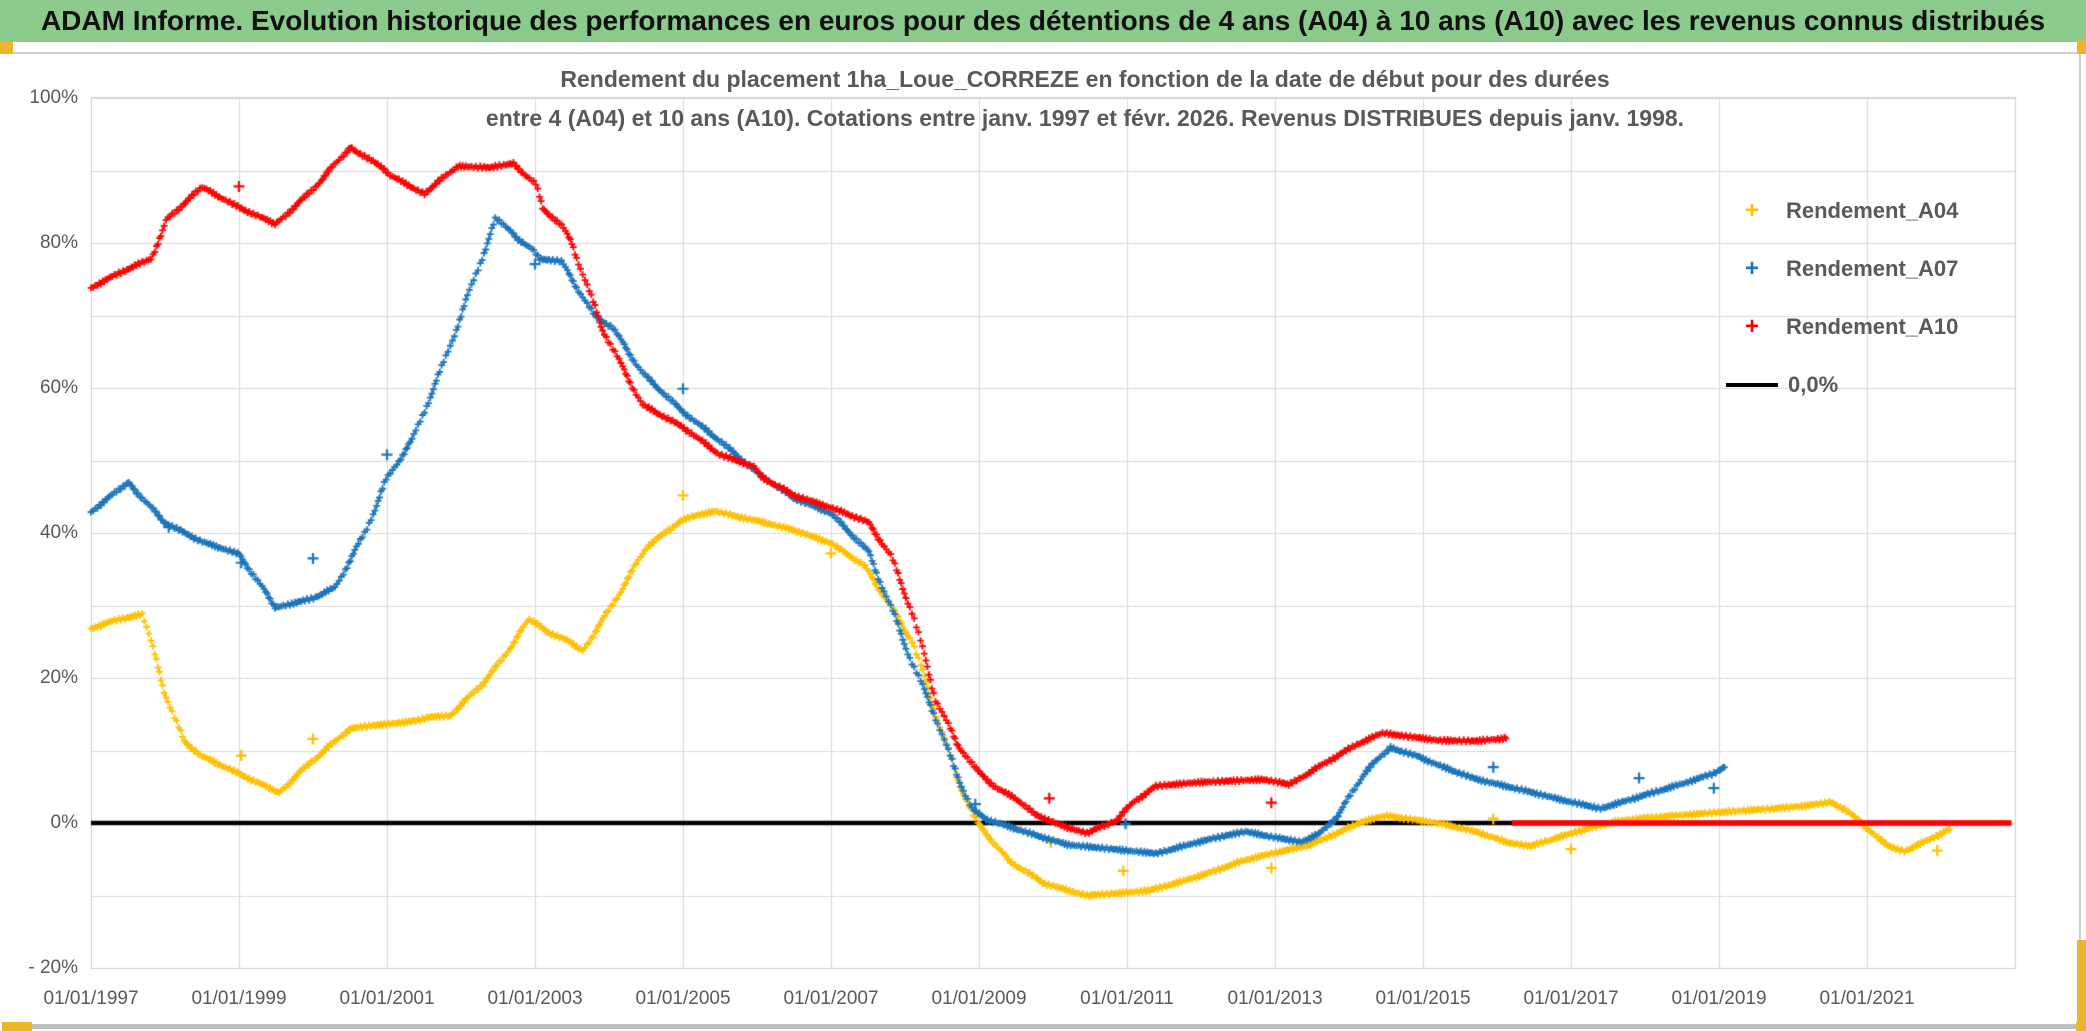 The height and width of the screenshot is (1031, 2086). What do you see at coordinates (58, 242) in the screenshot?
I see `y-tick-label: 80%` at bounding box center [58, 242].